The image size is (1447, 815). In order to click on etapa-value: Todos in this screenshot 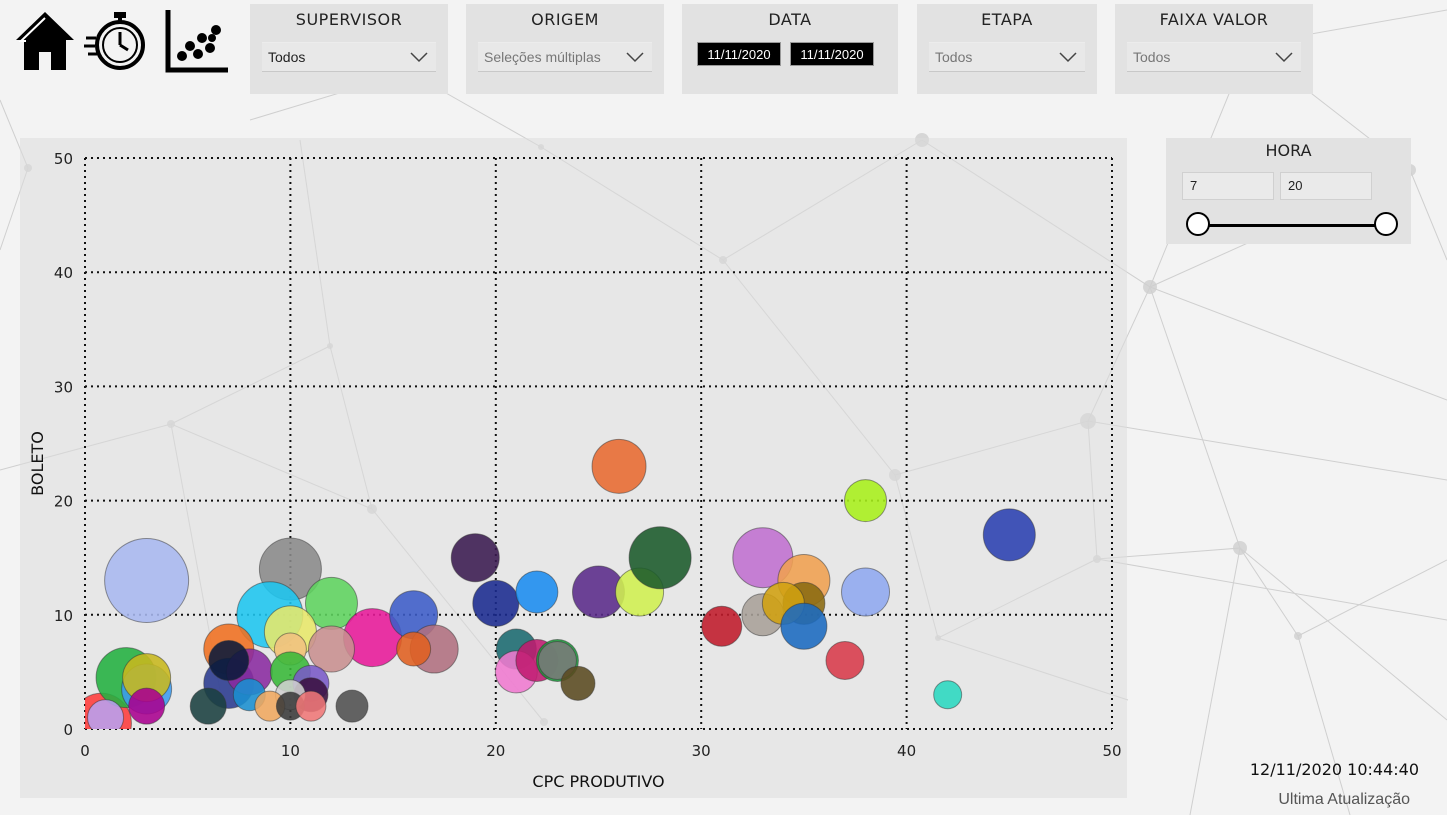, I will do `click(954, 57)`.